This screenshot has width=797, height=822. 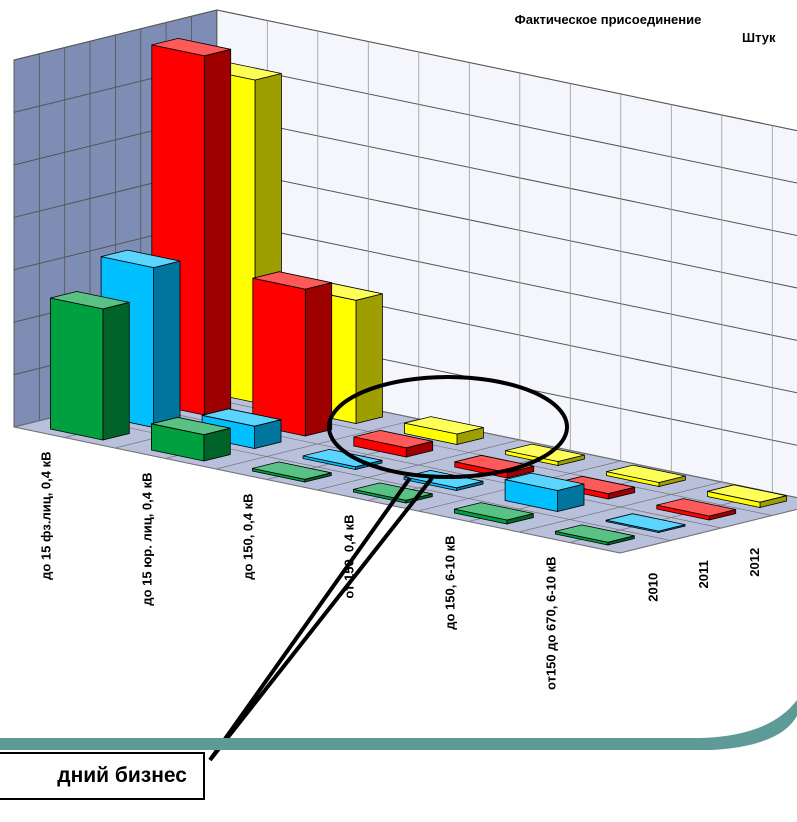 What do you see at coordinates (147, 539) in the screenshot?
I see `x-tick-label: до 15 юр. лиц, 0,4 кВ` at bounding box center [147, 539].